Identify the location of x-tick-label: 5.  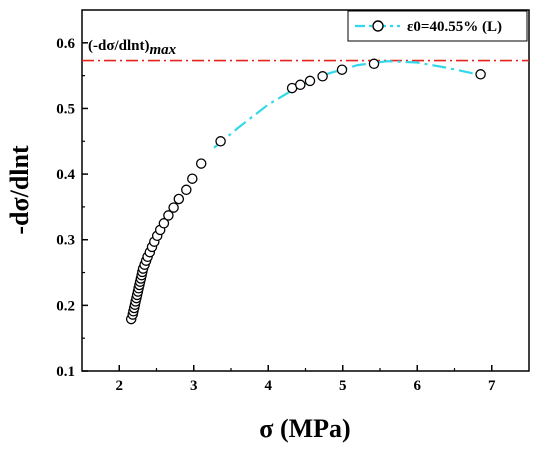
(343, 386).